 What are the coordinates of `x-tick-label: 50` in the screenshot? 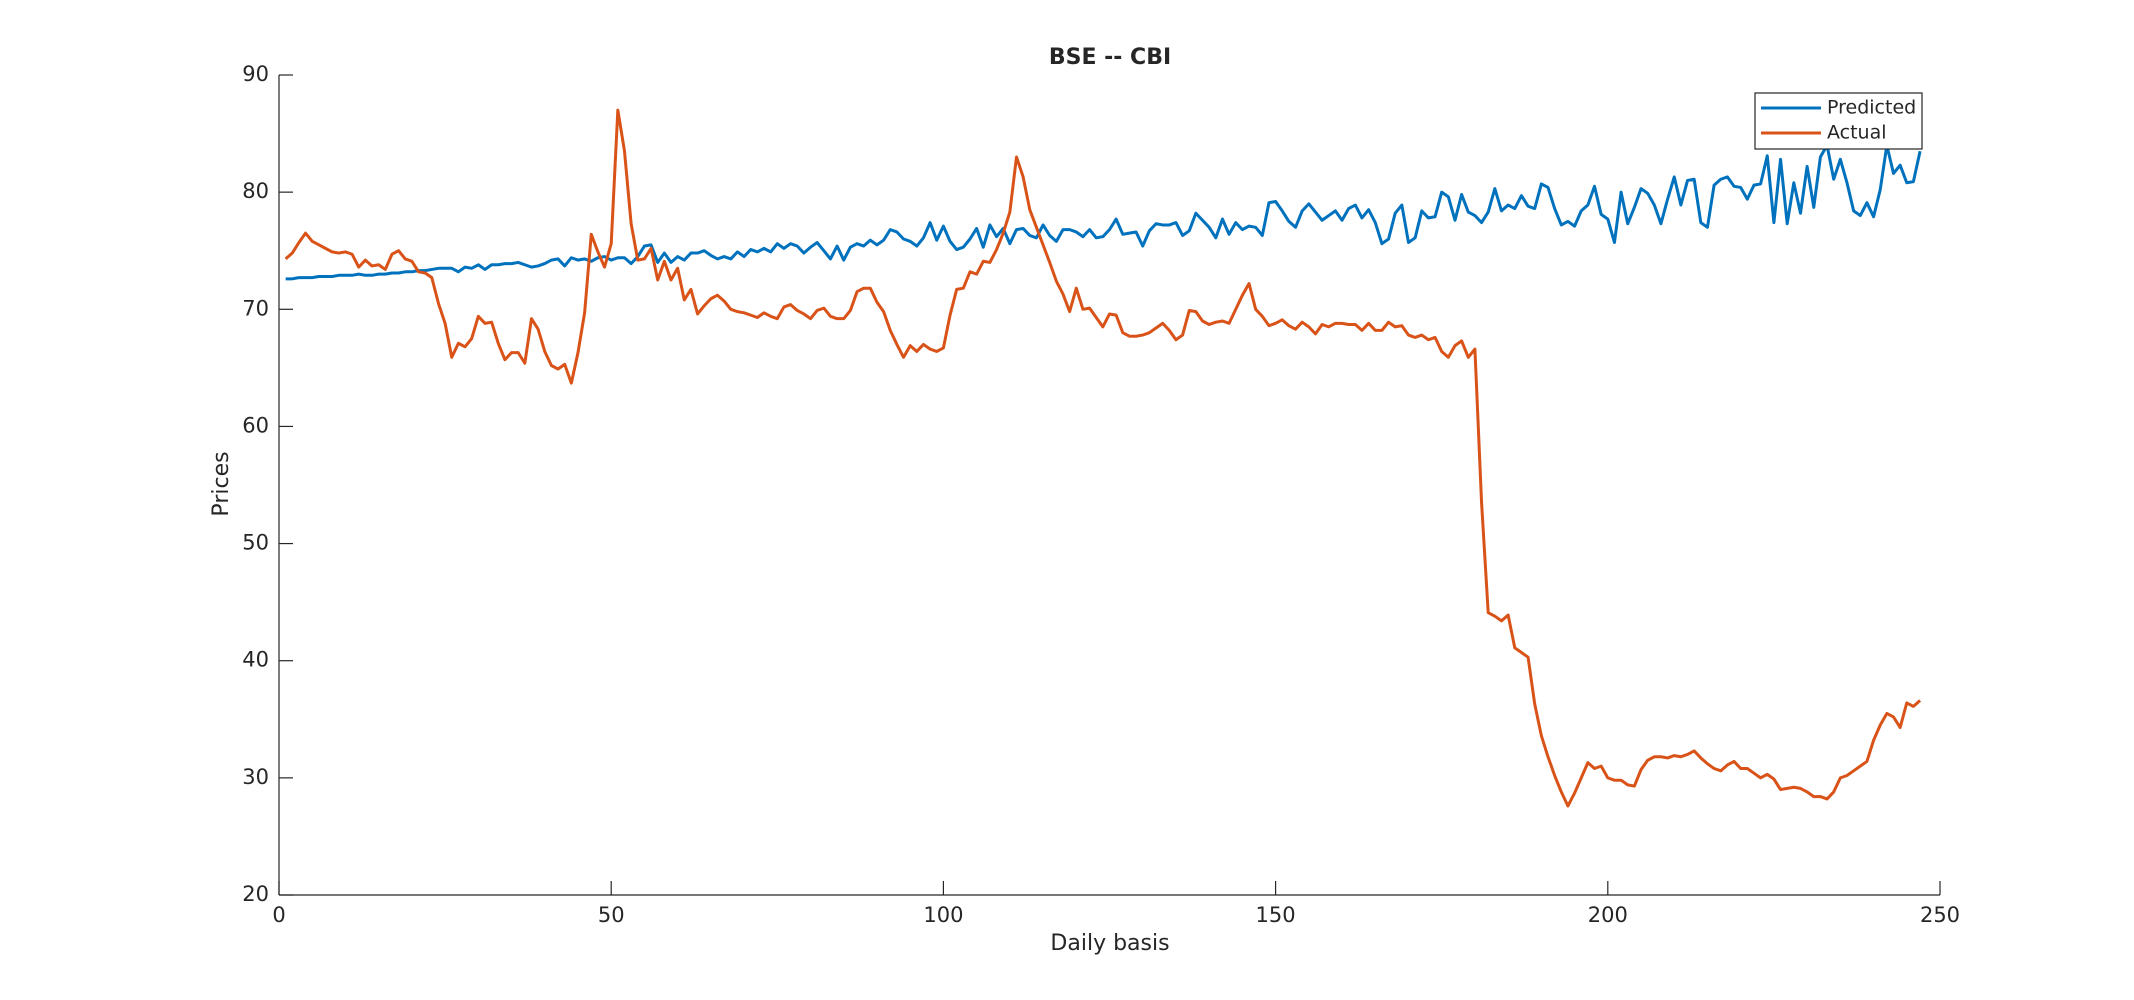 It's located at (611, 915).